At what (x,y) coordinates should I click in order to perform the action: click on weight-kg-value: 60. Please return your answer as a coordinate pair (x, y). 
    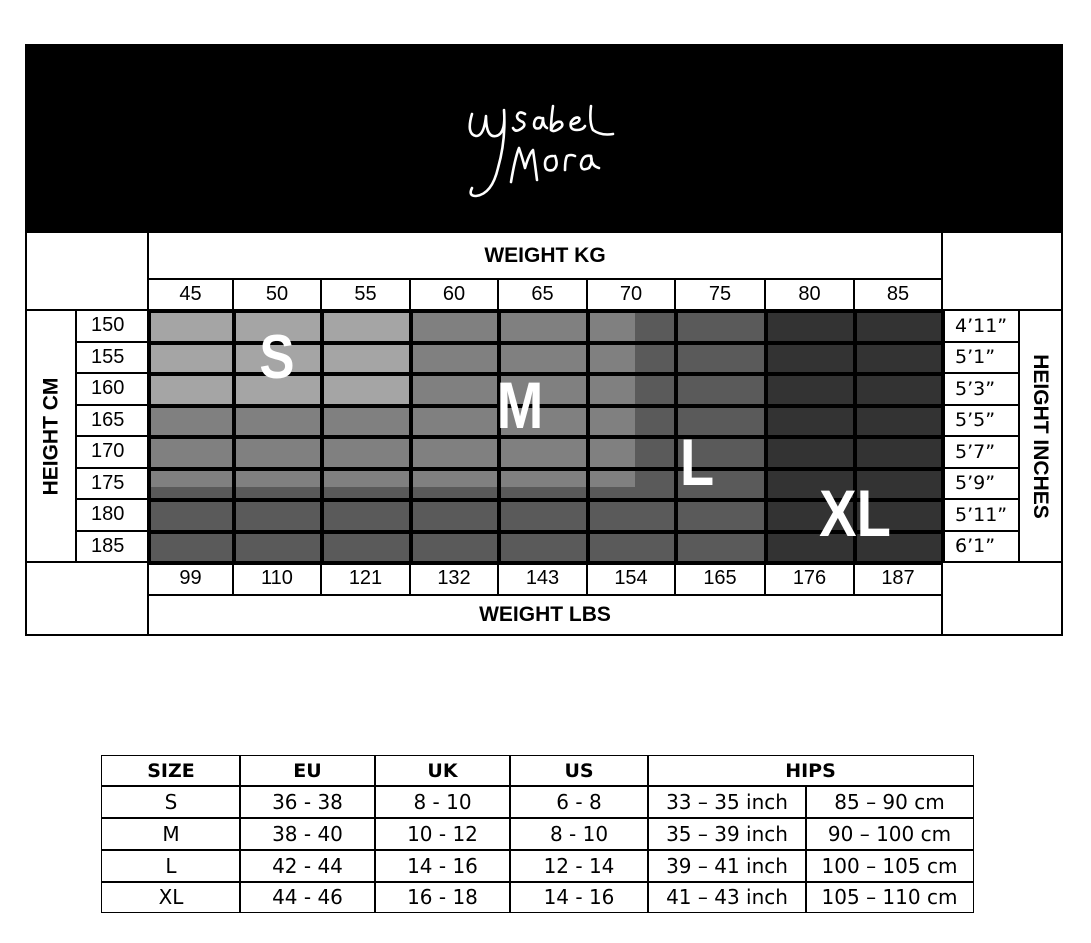
    Looking at the image, I should click on (454, 294).